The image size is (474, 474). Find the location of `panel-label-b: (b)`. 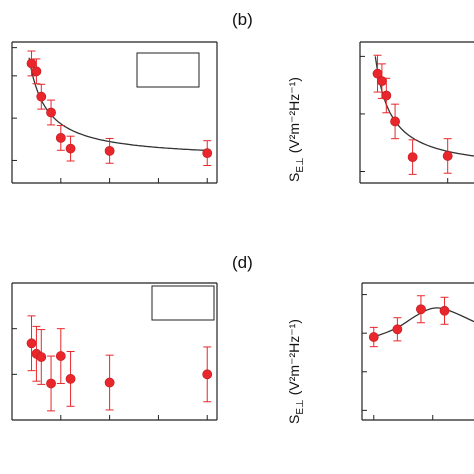

panel-label-b: (b) is located at coordinates (242, 19).